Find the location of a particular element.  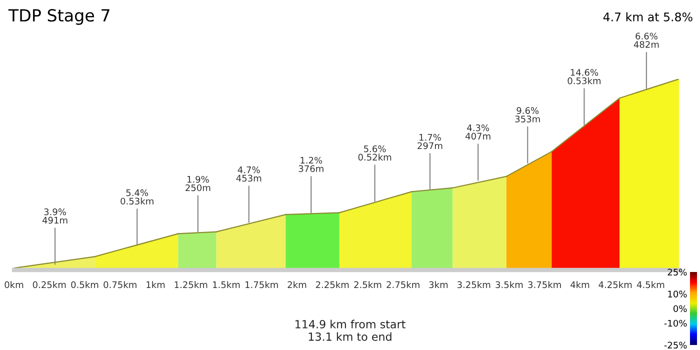

annotation: 5.6% 0.52km is located at coordinates (375, 153).